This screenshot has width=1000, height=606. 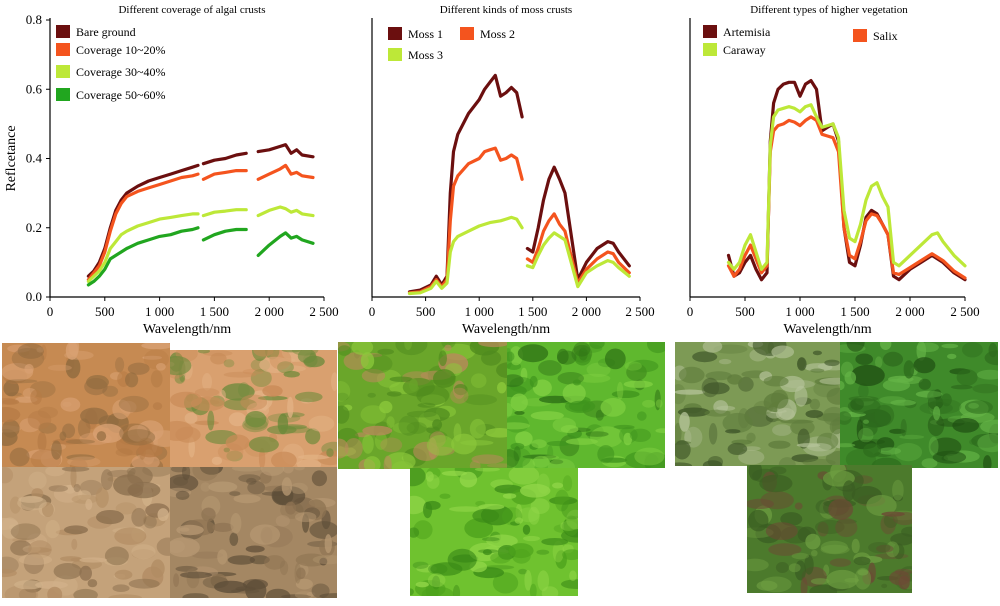 I want to click on x-tick-label: 2 000, so click(x=586, y=311).